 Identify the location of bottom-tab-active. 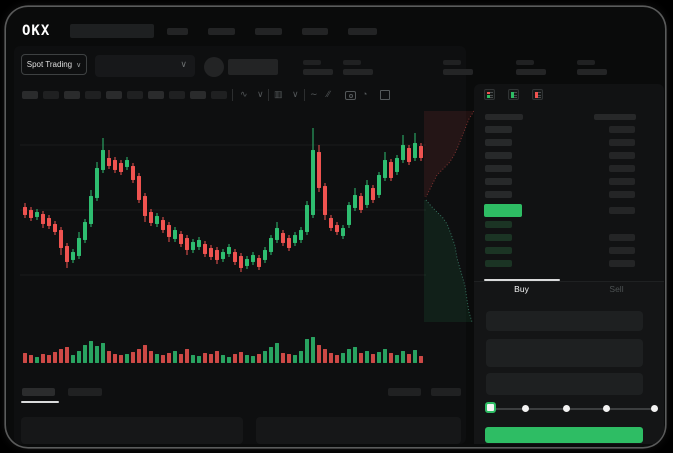
(38, 392).